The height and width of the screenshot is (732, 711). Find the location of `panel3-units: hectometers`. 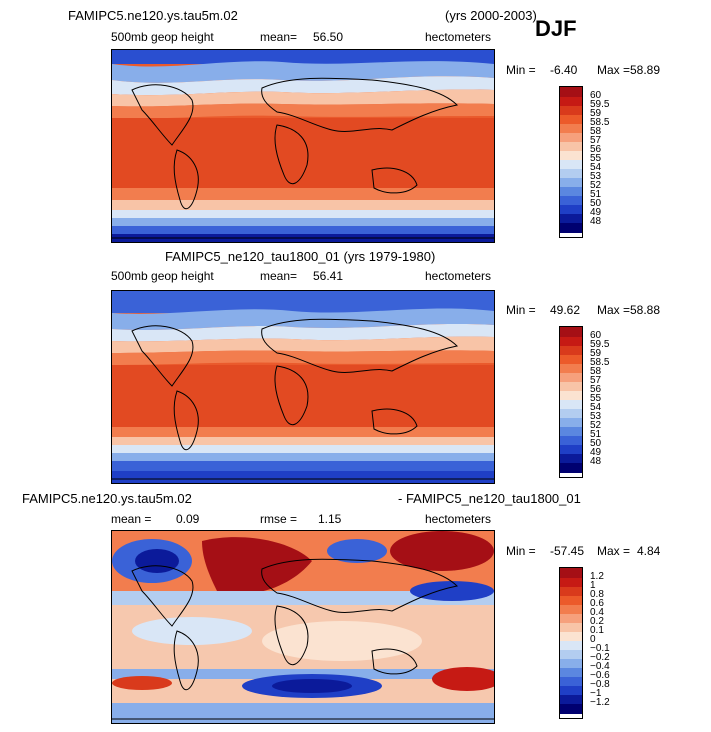

panel3-units: hectometers is located at coordinates (458, 519).